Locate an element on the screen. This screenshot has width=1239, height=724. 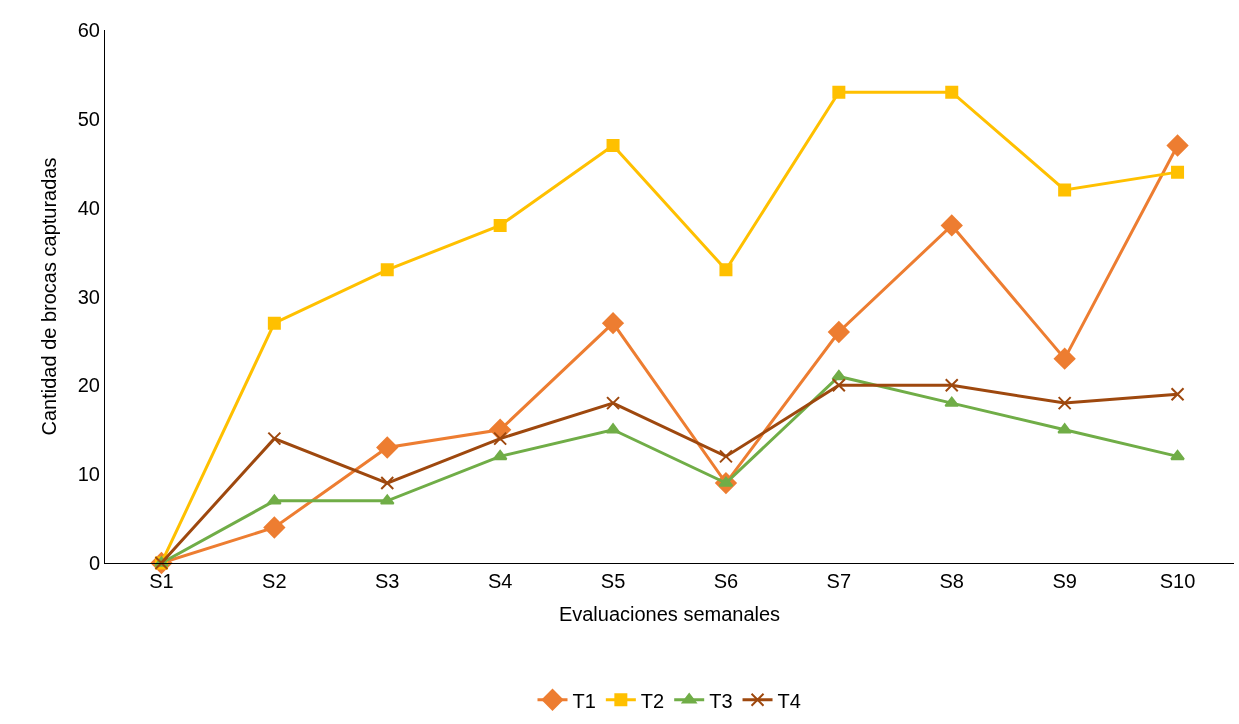
x-tick-label: S7 is located at coordinates (839, 581).